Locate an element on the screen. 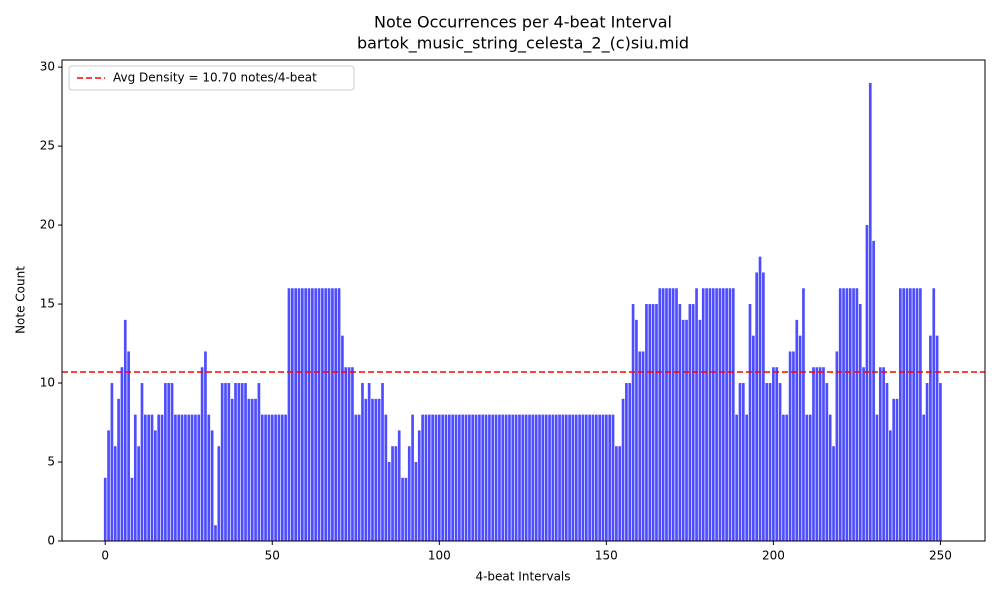 This screenshot has height=600, width=1000. legend-box is located at coordinates (211, 78).